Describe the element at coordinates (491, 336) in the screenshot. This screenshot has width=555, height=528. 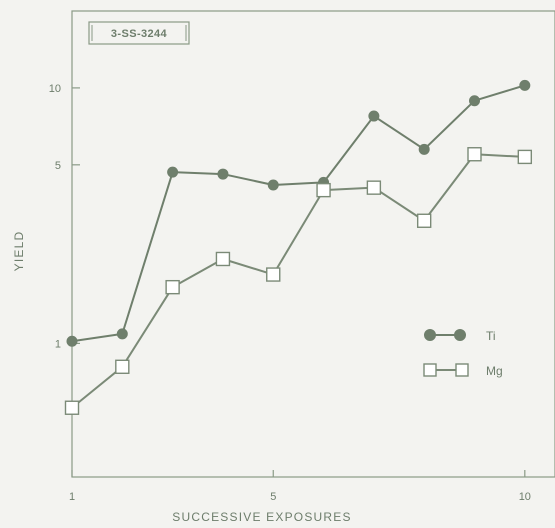
I see `legend-ti-label: Ti` at that location.